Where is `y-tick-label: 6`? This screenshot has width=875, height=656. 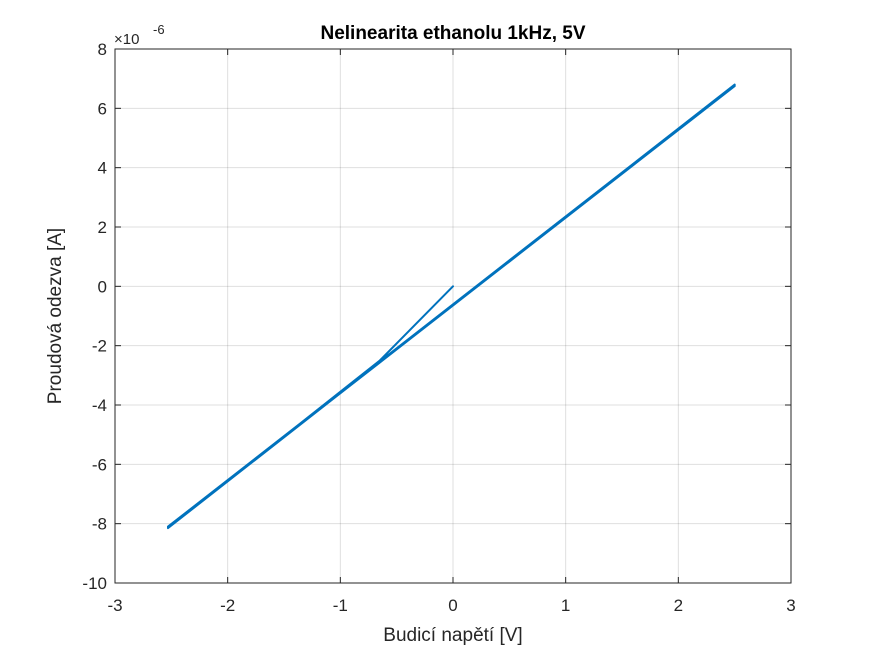
y-tick-label: 6 is located at coordinates (102, 108).